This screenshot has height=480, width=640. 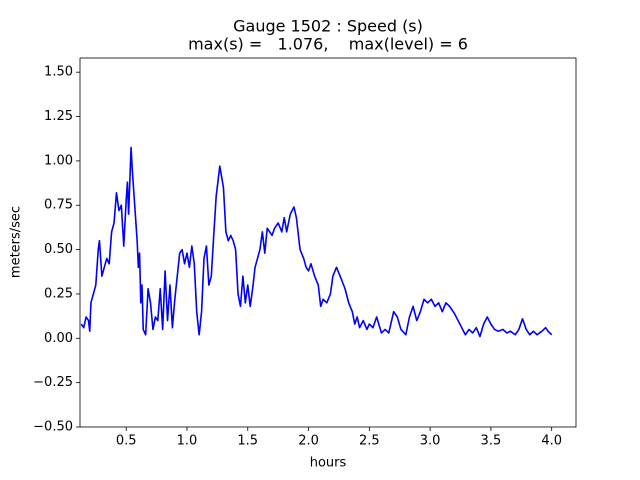 What do you see at coordinates (328, 26) in the screenshot?
I see `chart-title: Gauge 1502 : Speed (s)` at bounding box center [328, 26].